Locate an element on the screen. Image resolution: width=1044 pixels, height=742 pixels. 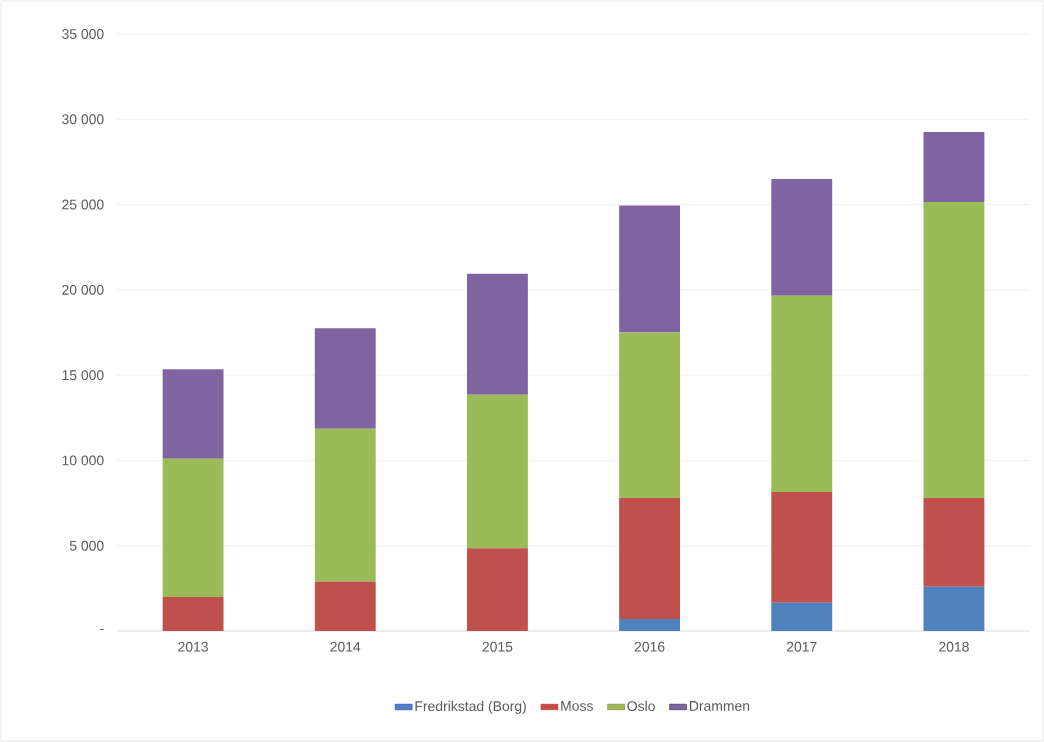
x-tick-label: 2015 is located at coordinates (497, 646).